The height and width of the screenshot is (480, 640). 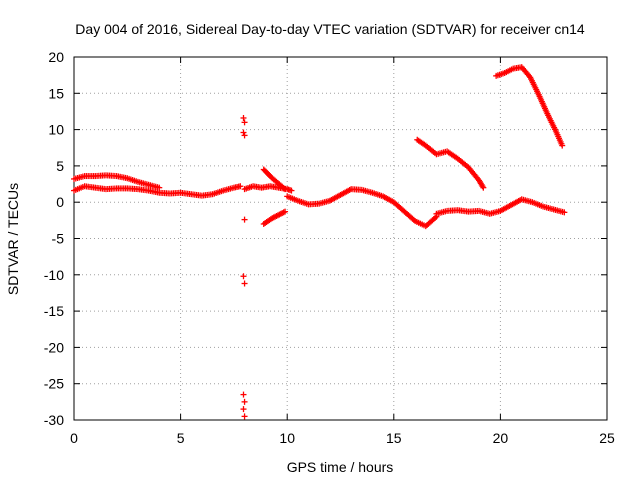 What do you see at coordinates (240, 186) in the screenshot?
I see `point-track-lower-early` at bounding box center [240, 186].